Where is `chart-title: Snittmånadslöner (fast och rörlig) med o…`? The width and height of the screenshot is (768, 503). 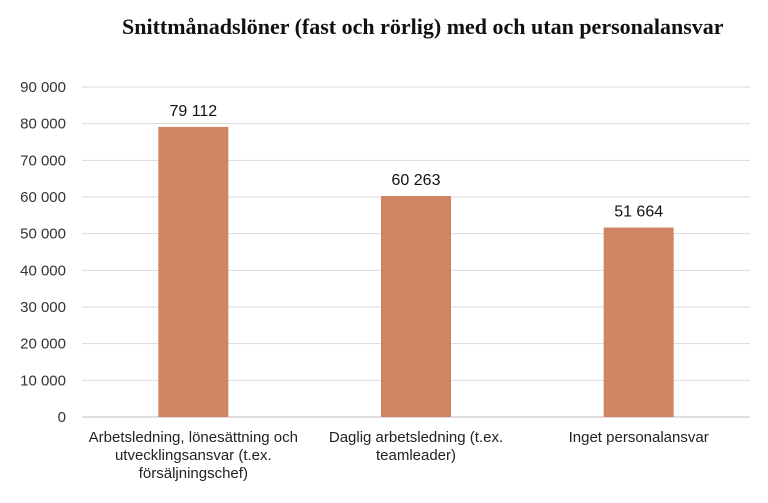
chart-title: Snittmånadslöner (fast och rörlig) med o… is located at coordinates (423, 26).